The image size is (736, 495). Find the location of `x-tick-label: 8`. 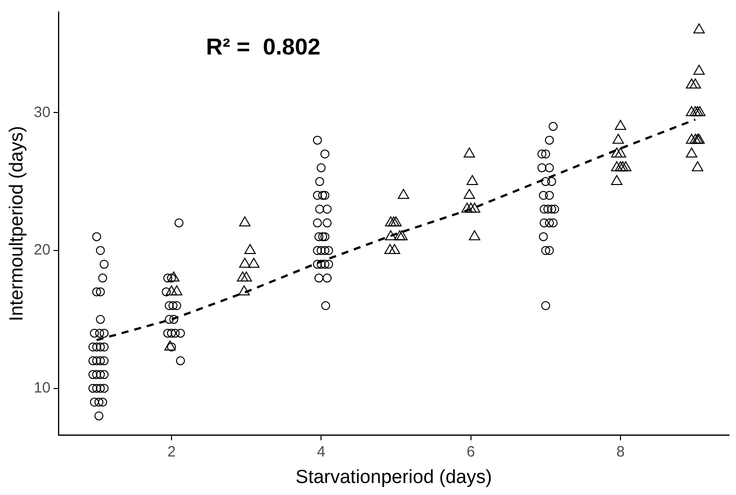

x-tick-label: 8 is located at coordinates (620, 451).